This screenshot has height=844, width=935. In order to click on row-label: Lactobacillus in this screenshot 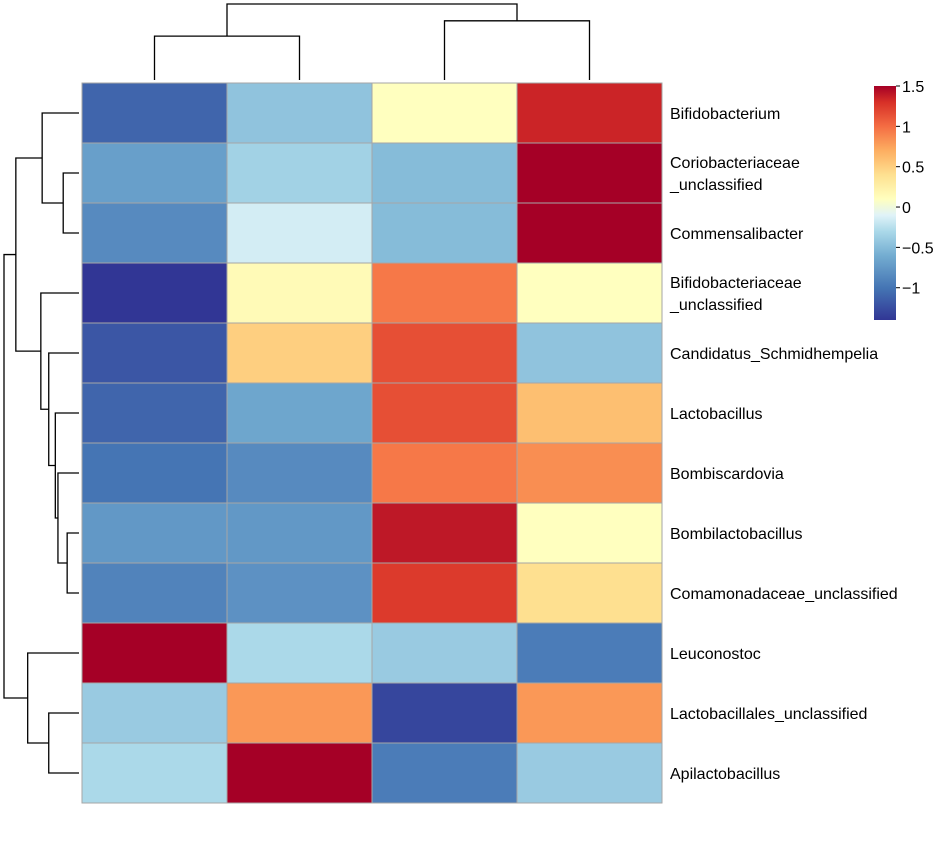, I will do `click(716, 414)`.